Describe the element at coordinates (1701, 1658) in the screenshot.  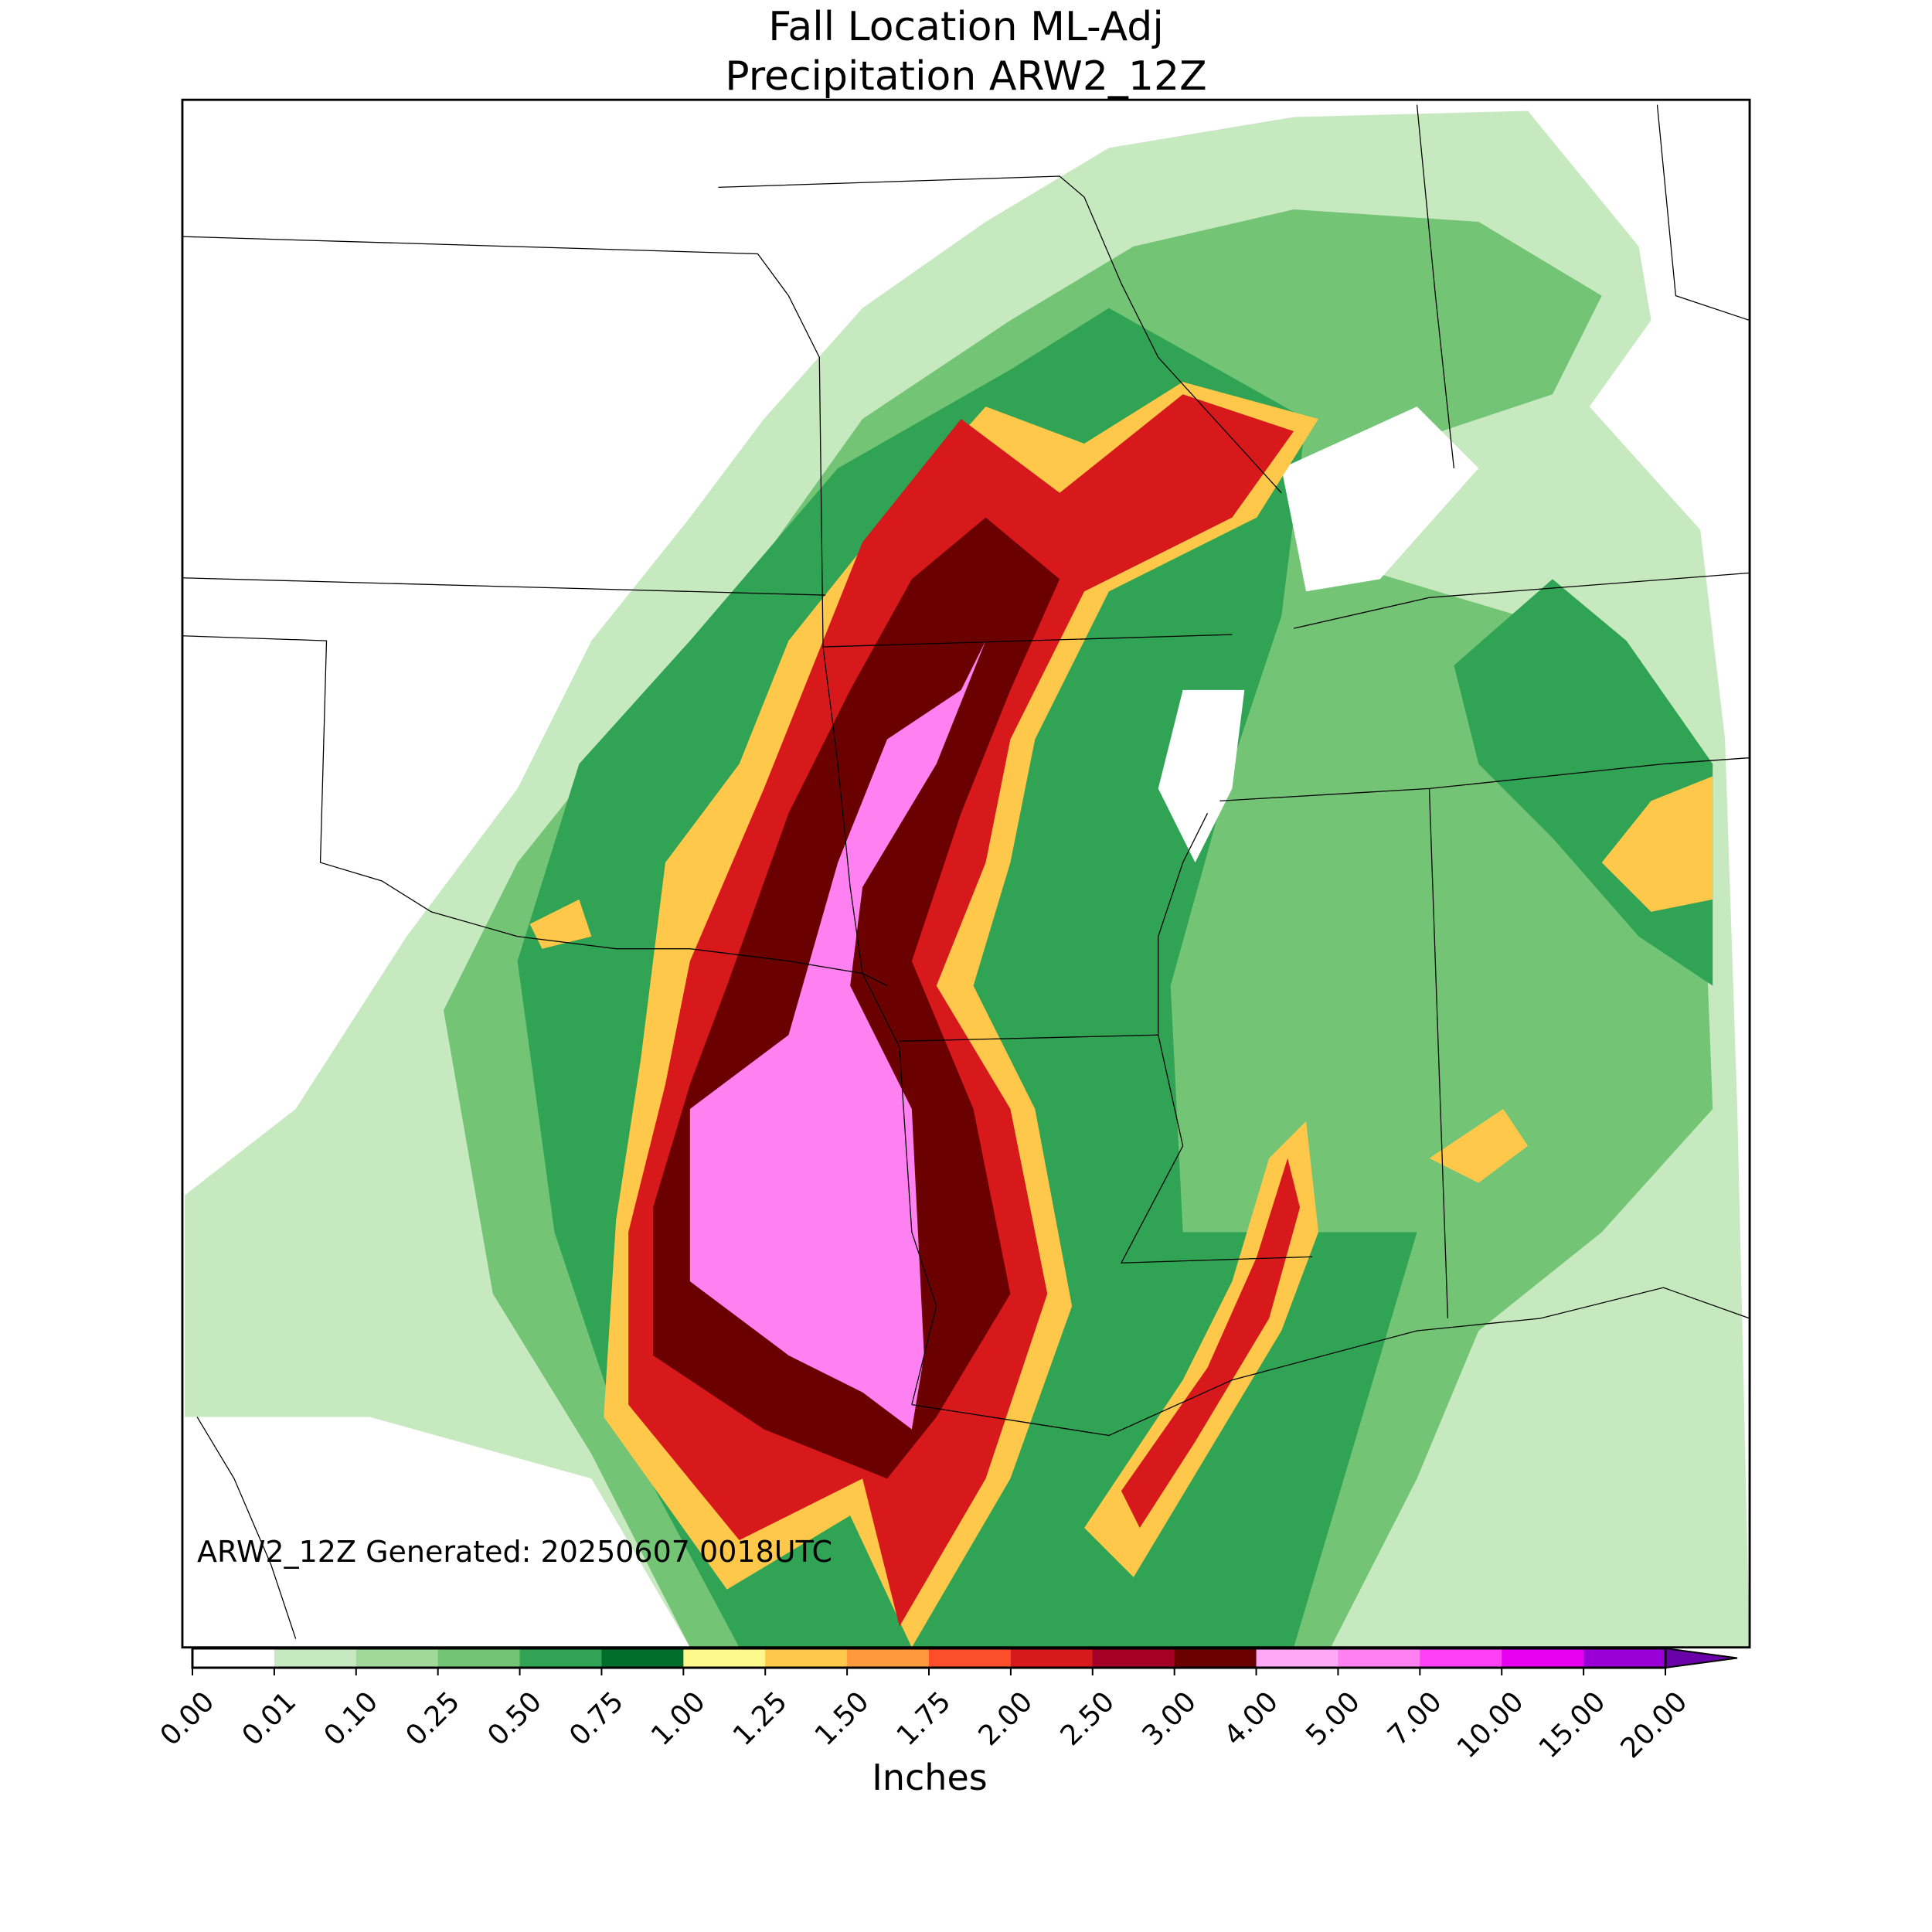
I see `colorbar-extend` at that location.